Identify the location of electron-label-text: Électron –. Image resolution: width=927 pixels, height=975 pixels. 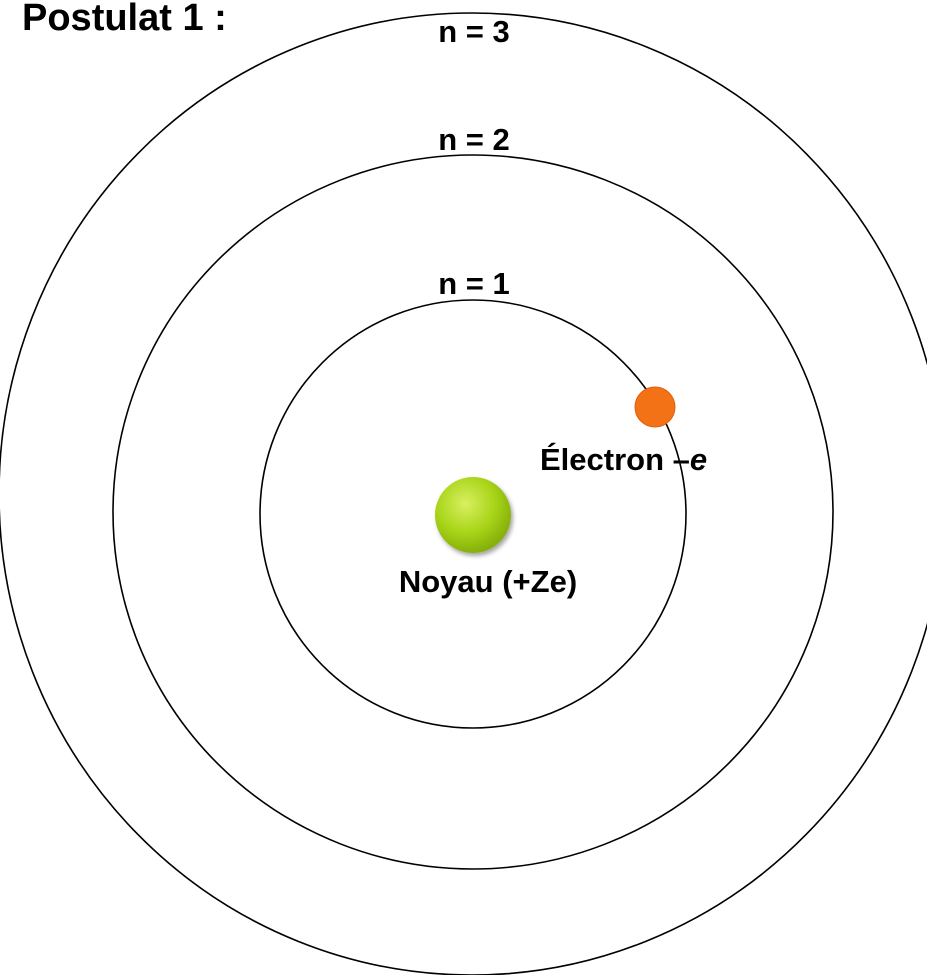
(615, 459).